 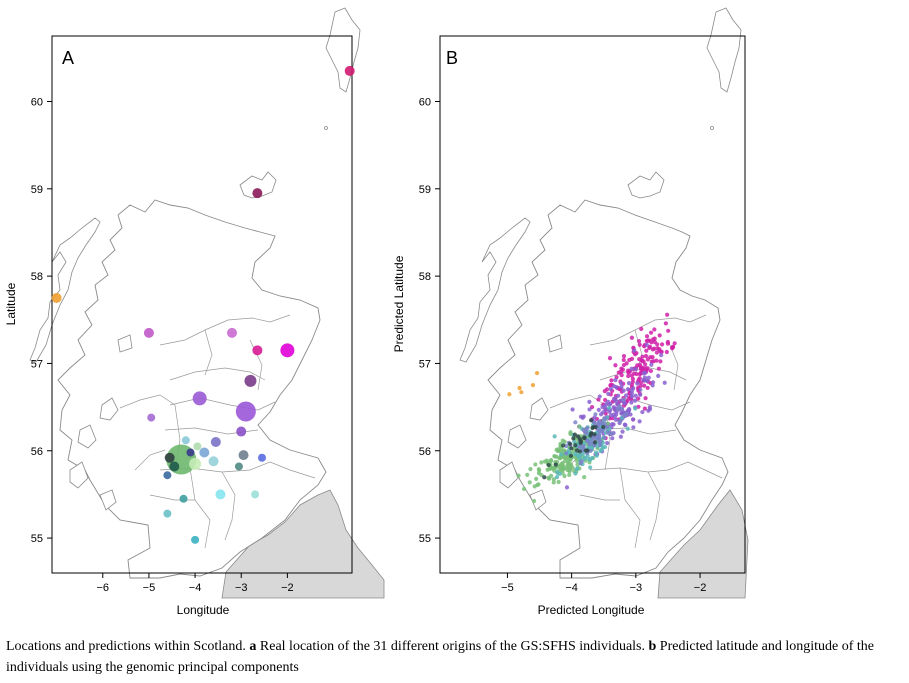 I want to click on x-tick-label: −5, so click(x=507, y=588).